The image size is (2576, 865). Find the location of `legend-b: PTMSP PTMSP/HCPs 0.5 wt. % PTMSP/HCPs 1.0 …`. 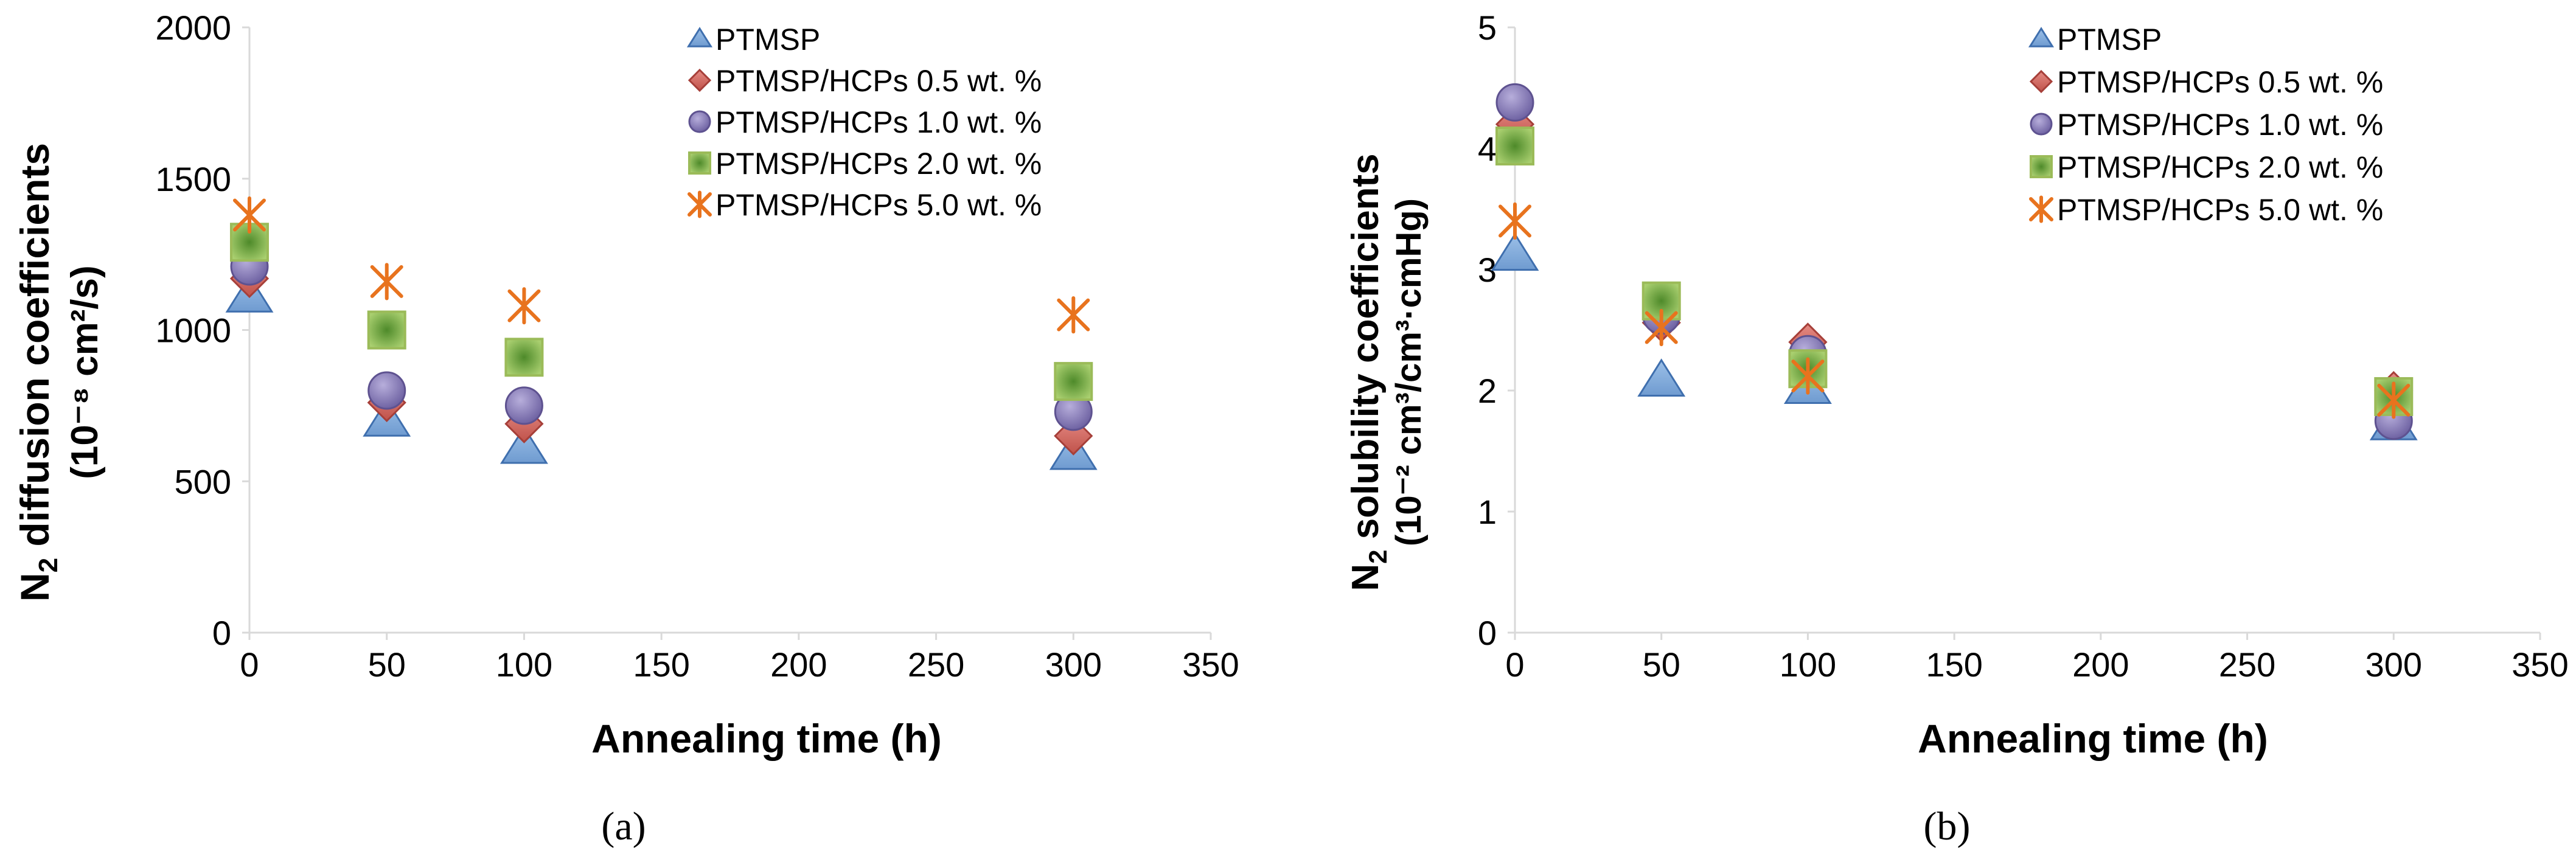

legend-b: PTMSP PTMSP/HCPs 0.5 wt. % PTMSP/HCPs 1.0 … is located at coordinates (2205, 125).